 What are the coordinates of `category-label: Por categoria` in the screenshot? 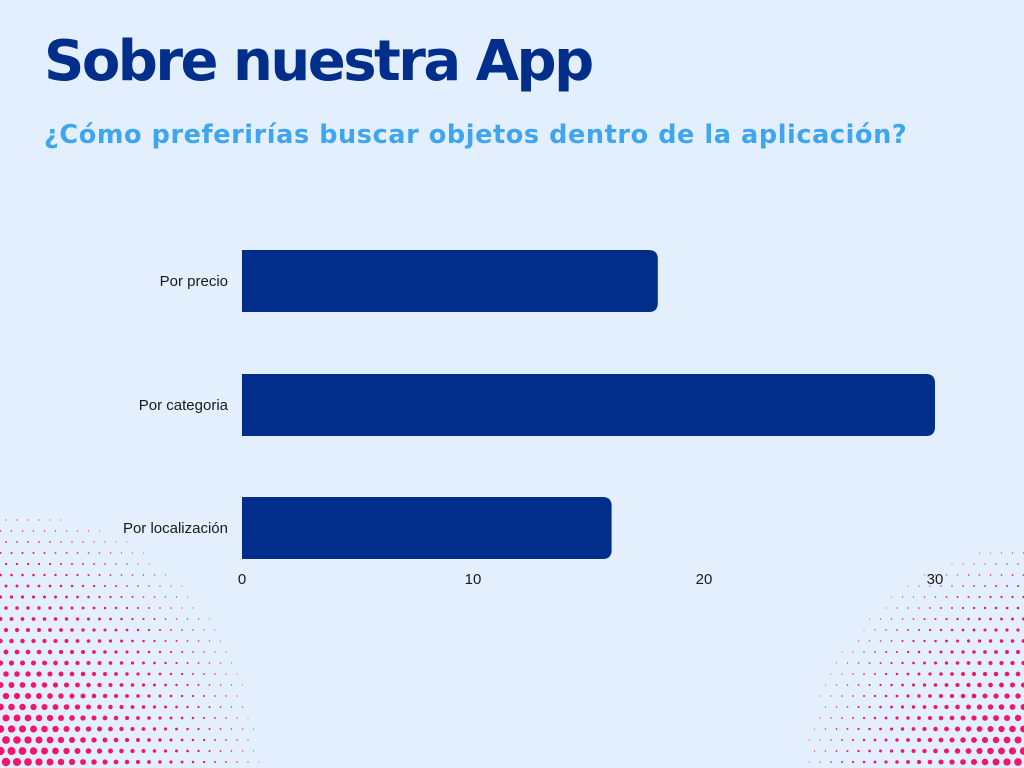 It's located at (184, 405).